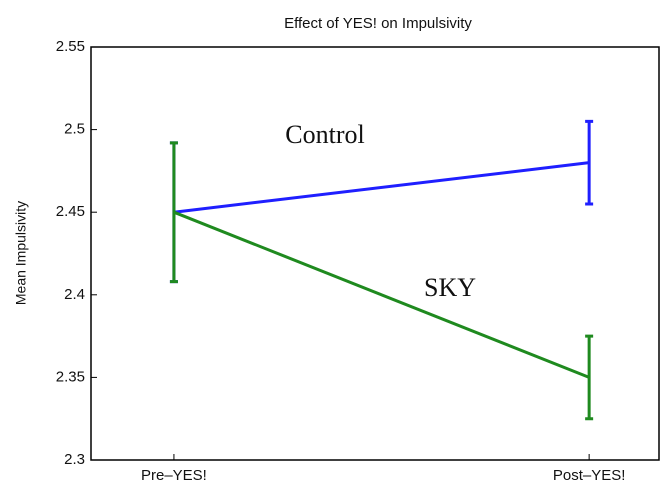 This screenshot has width=664, height=487. I want to click on series-label: Control, so click(324, 134).